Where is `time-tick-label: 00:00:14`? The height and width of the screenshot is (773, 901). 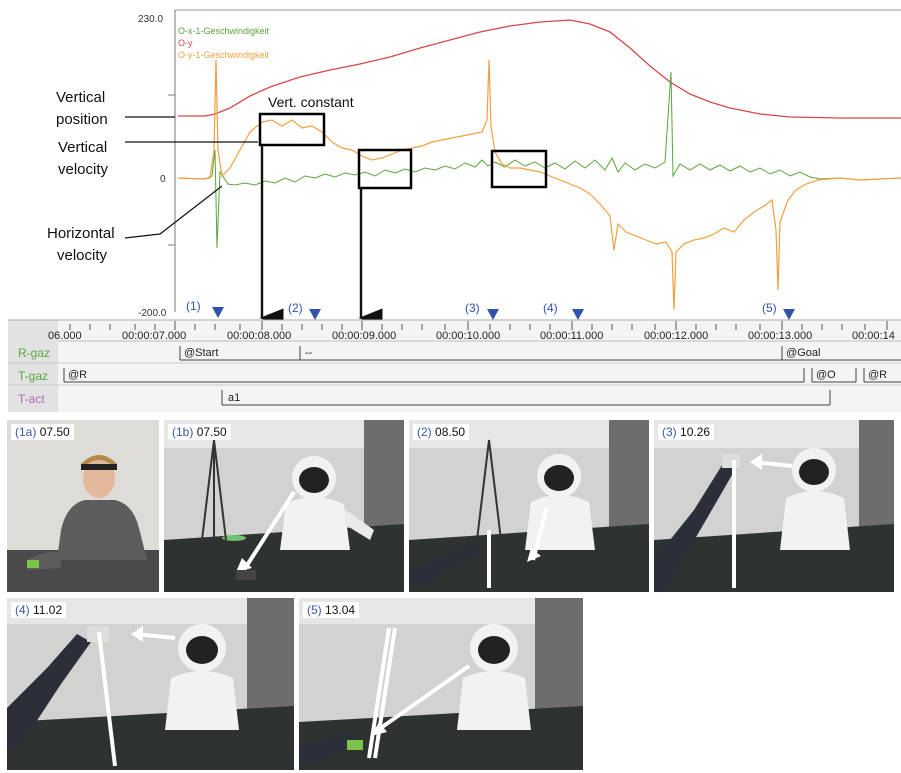
time-tick-label: 00:00:14 is located at coordinates (873, 336).